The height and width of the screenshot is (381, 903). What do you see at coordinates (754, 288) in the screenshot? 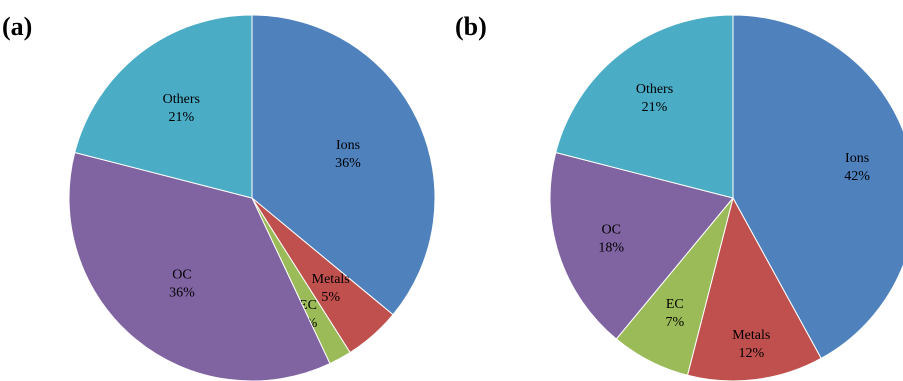
I see `pie-slice-metals` at bounding box center [754, 288].